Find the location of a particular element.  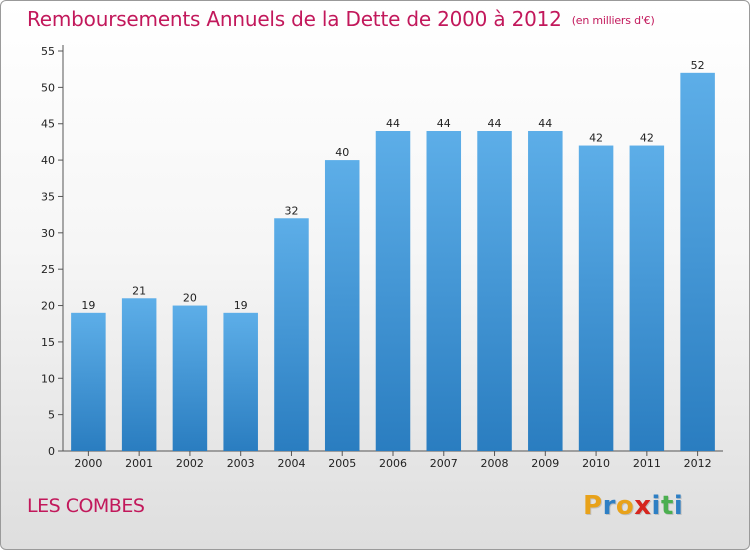

proxiti-logo: Proxiti is located at coordinates (633, 506).